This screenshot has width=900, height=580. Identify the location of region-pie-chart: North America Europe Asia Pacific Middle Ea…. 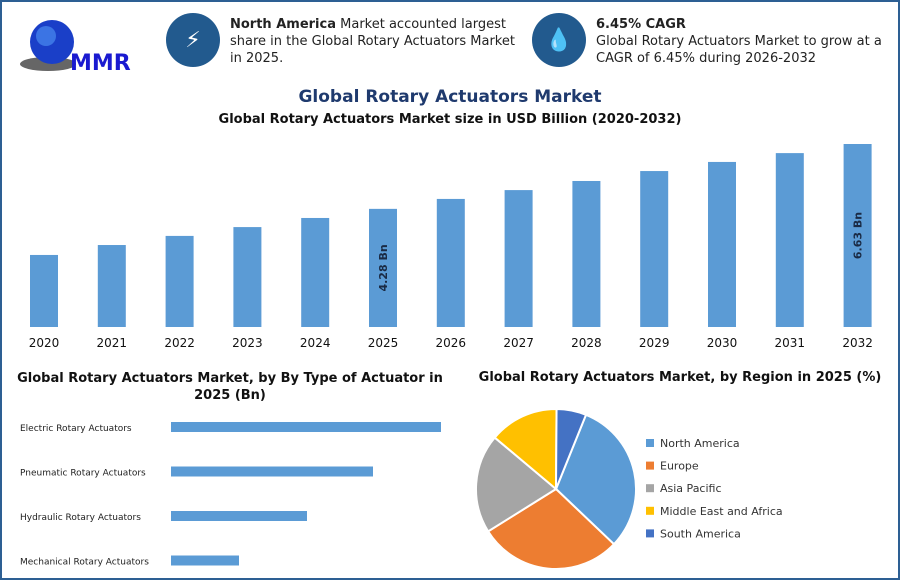
(629, 488).